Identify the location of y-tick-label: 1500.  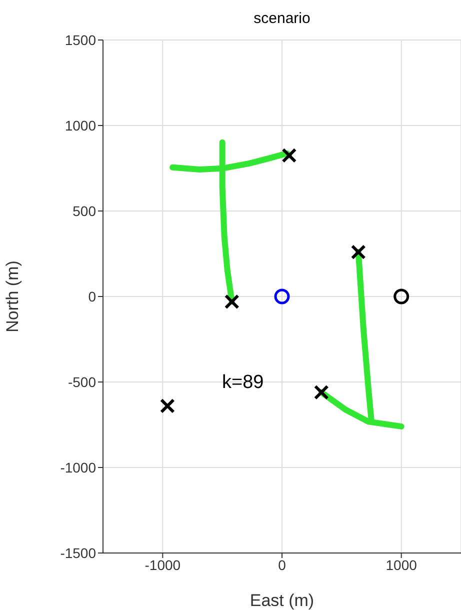
(80, 40).